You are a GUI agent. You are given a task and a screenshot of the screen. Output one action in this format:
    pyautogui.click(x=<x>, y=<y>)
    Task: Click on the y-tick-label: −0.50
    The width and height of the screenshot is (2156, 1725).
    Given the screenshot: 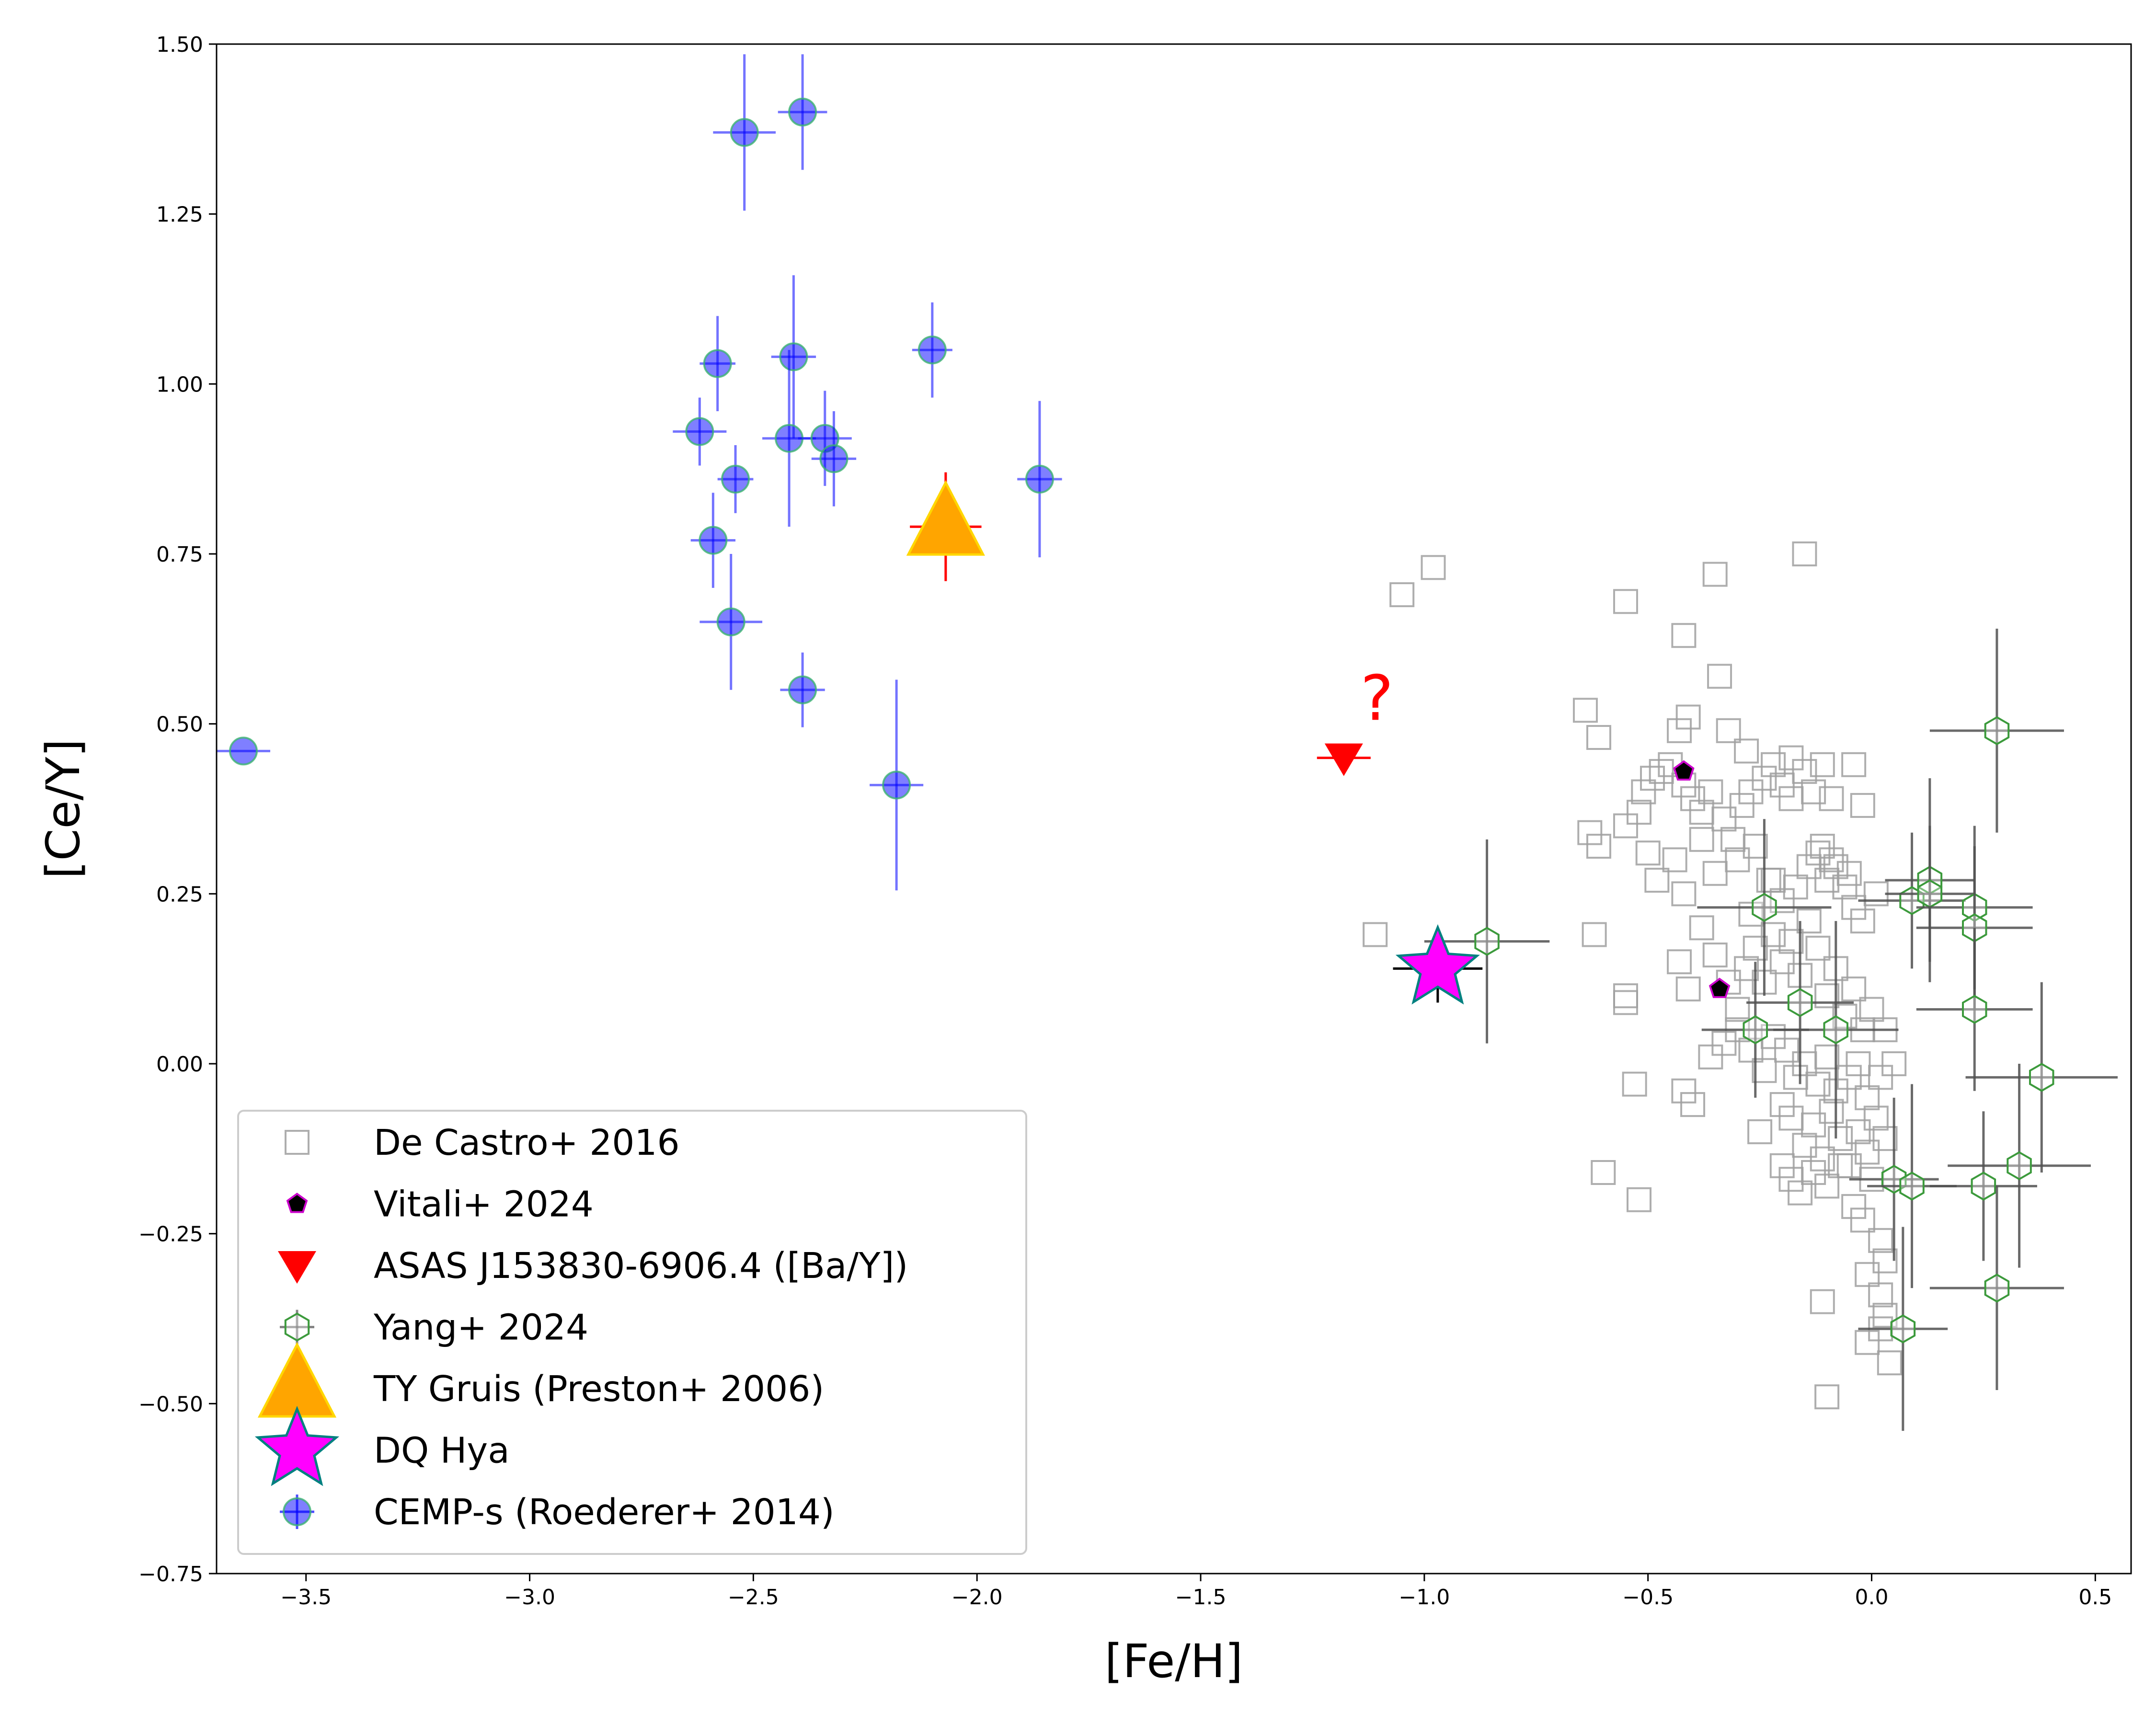 What is the action you would take?
    pyautogui.click(x=170, y=1404)
    